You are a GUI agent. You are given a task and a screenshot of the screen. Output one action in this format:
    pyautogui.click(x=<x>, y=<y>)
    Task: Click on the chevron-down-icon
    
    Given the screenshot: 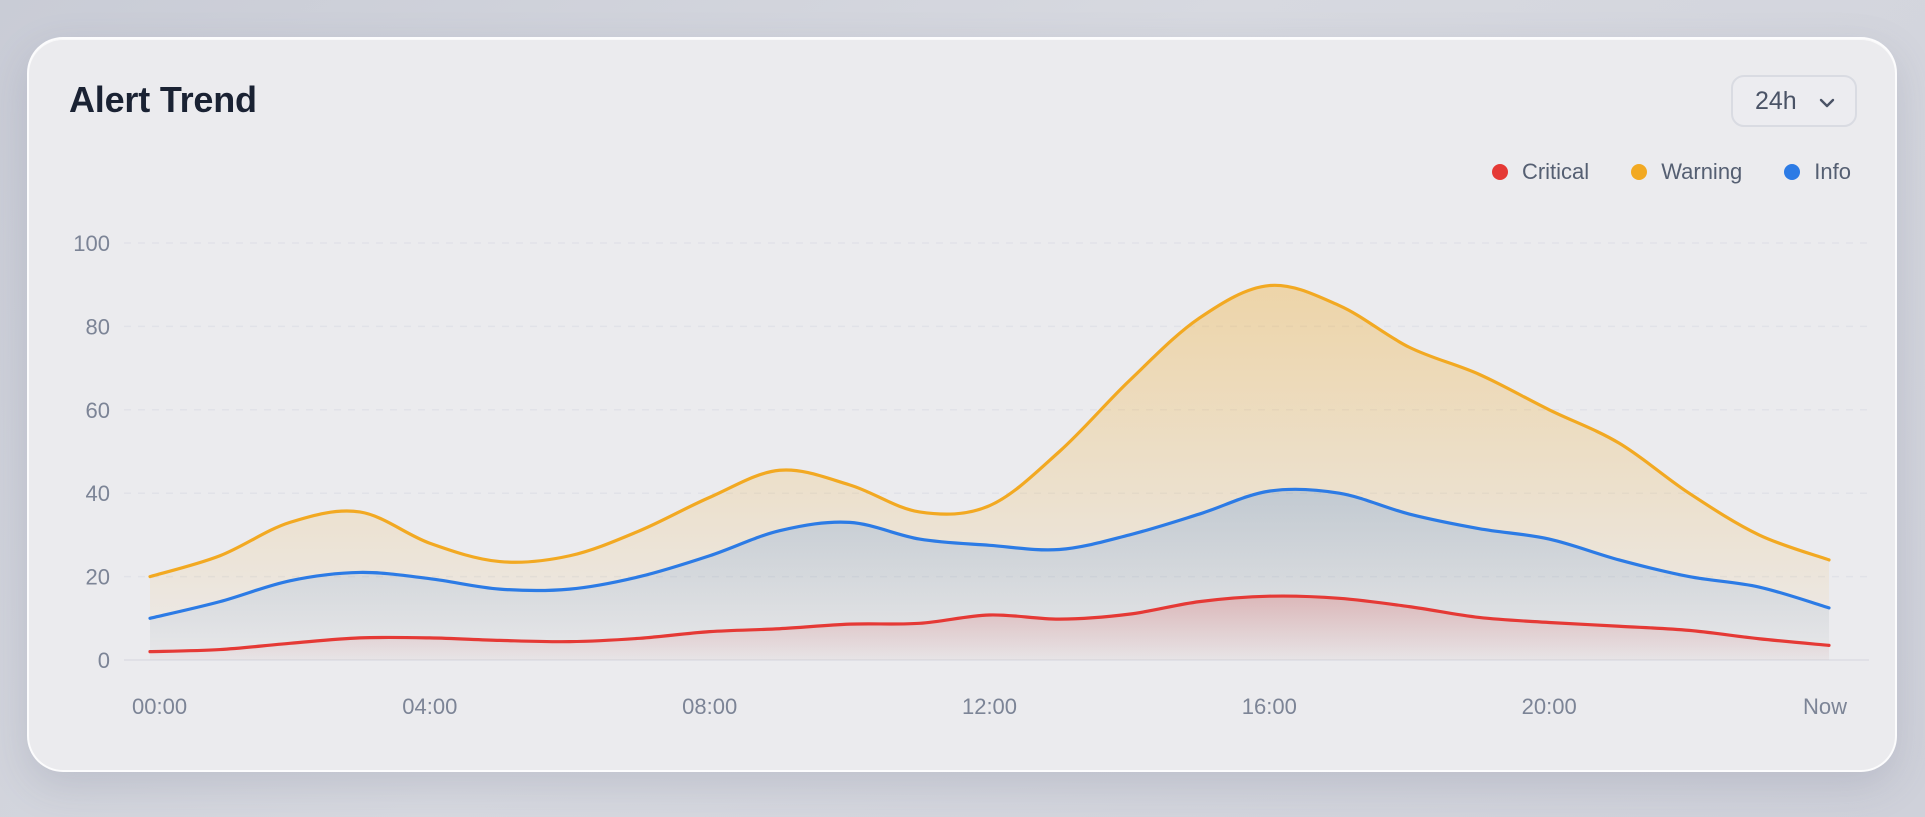 What is the action you would take?
    pyautogui.click(x=1827, y=103)
    